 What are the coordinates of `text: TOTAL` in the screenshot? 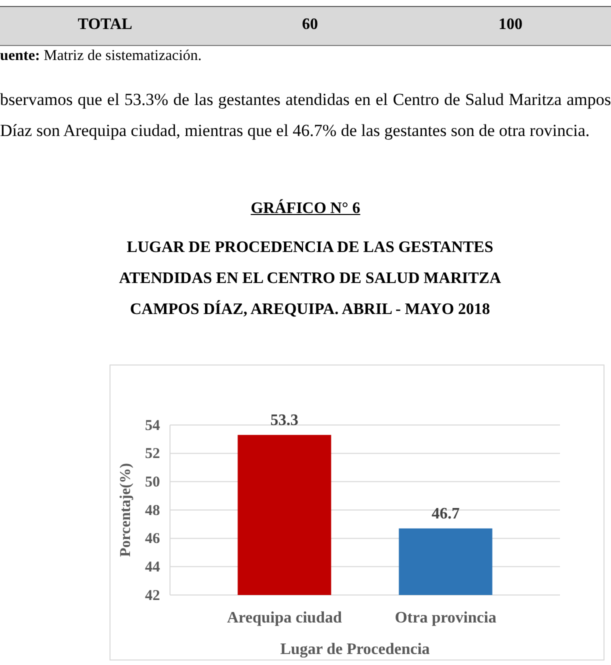 It's located at (105, 25).